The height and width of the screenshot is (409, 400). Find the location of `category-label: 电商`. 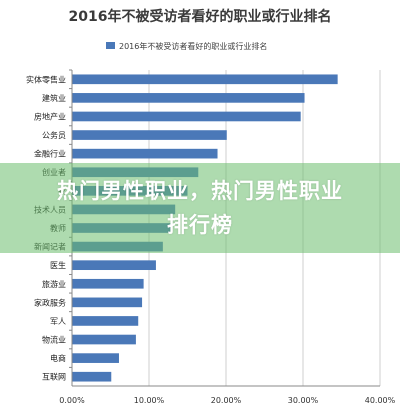

category-label: 电商 is located at coordinates (58, 358).